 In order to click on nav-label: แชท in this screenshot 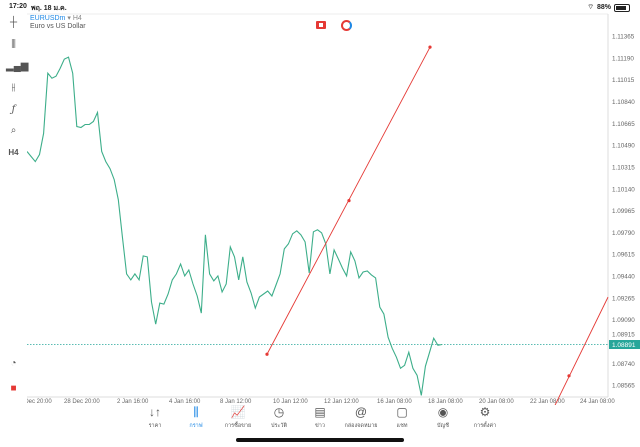, I will do `click(402, 426)`.